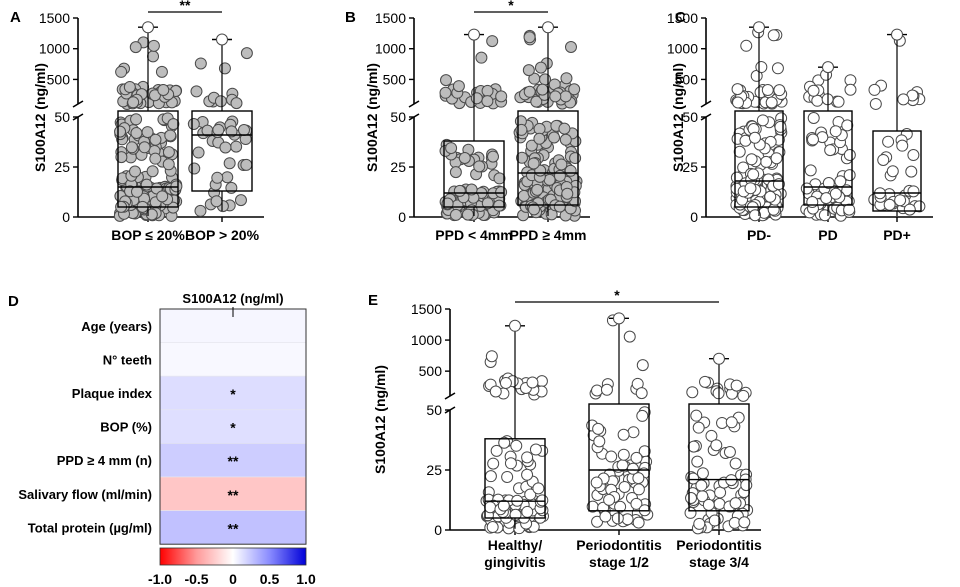 The image size is (960, 587). Describe the element at coordinates (897, 235) in the screenshot. I see `x-category-label: PD+` at that location.